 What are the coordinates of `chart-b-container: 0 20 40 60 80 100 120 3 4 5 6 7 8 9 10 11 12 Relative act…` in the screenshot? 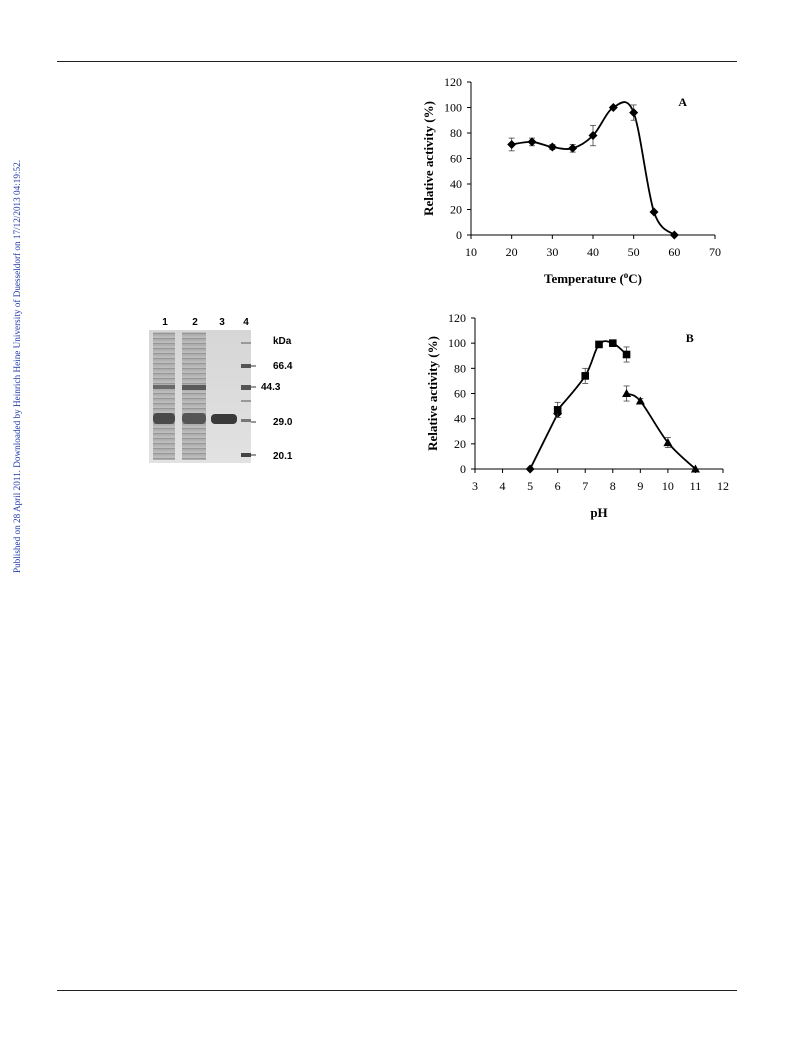 It's located at (570, 415).